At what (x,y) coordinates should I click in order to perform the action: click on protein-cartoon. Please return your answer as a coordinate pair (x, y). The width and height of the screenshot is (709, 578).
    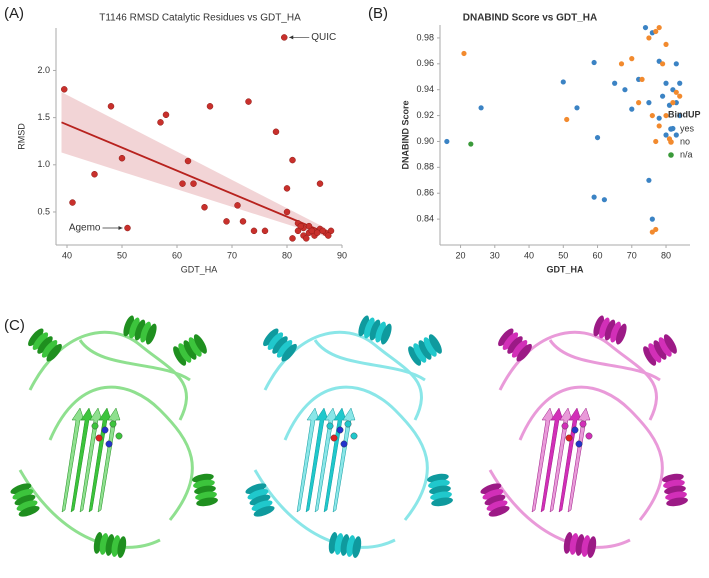
    Looking at the image, I should click on (114, 436).